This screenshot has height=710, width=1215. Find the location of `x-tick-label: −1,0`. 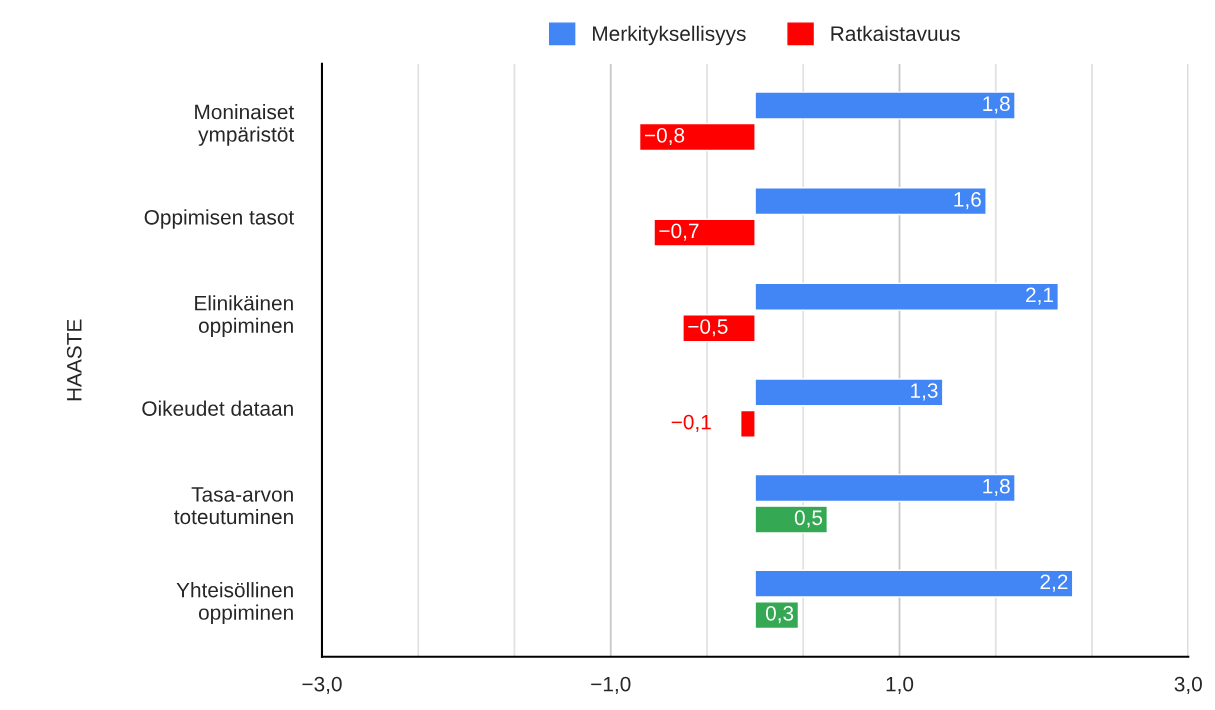

x-tick-label: −1,0 is located at coordinates (611, 685).